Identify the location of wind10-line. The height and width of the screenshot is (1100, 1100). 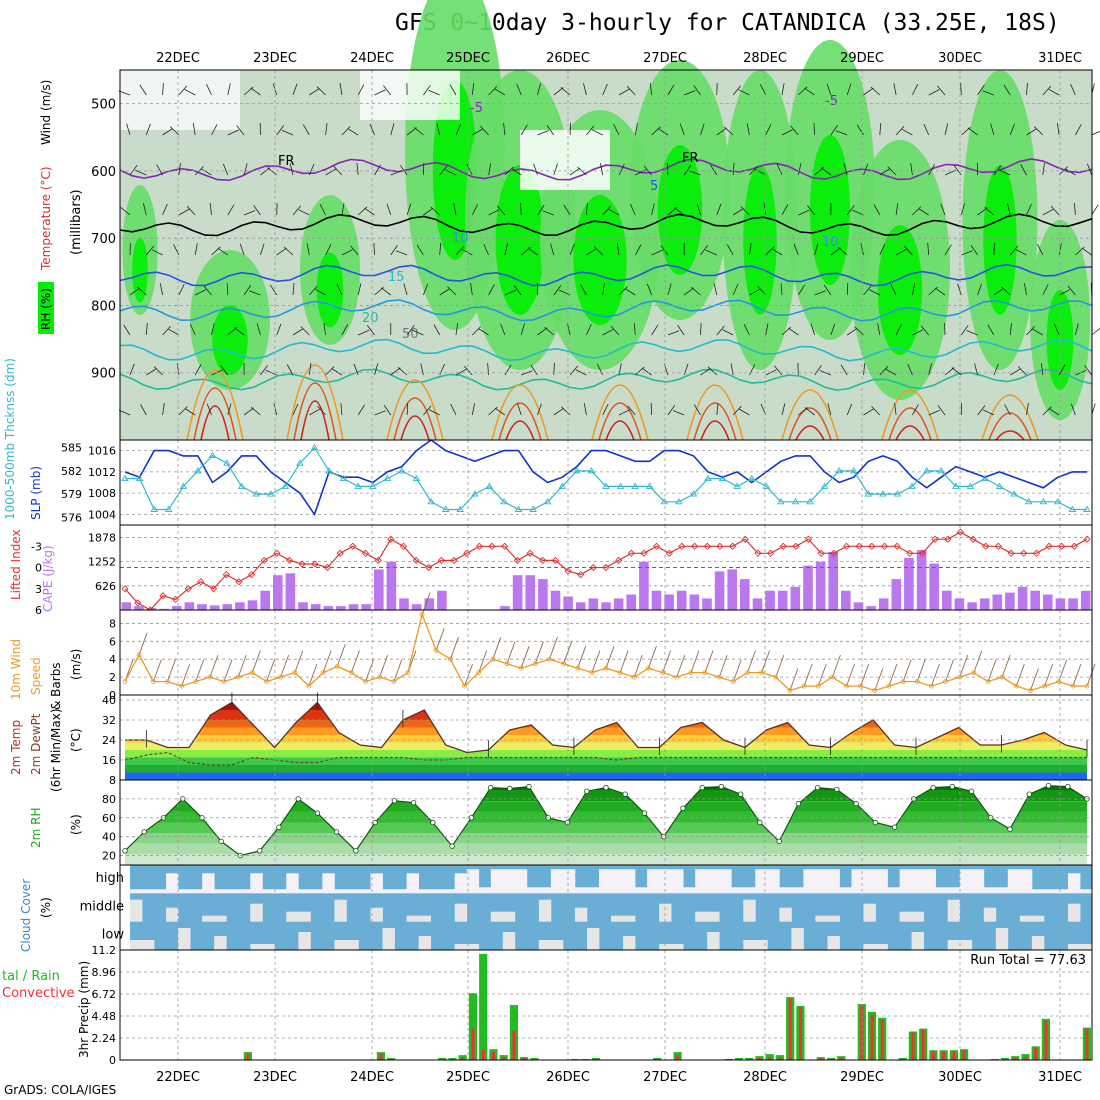
(605, 652).